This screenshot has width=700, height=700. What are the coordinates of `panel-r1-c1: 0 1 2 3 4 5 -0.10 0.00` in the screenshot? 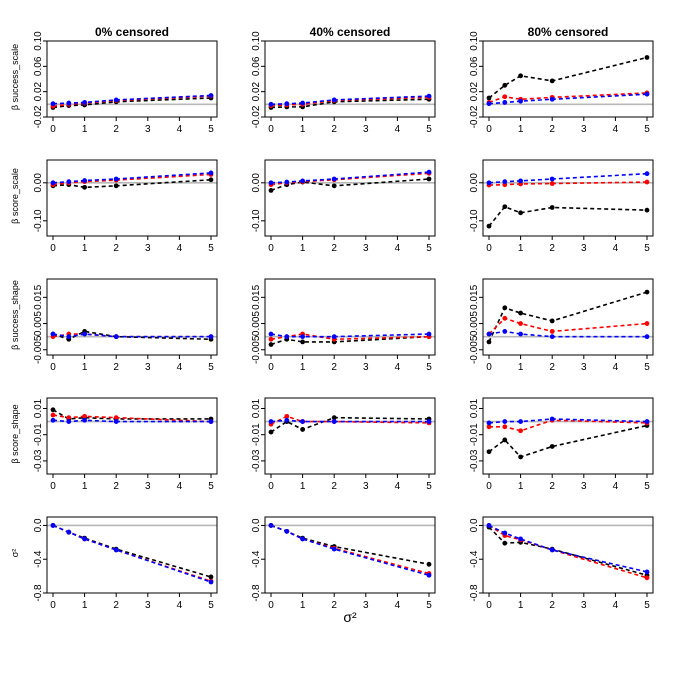 It's located at (343, 206).